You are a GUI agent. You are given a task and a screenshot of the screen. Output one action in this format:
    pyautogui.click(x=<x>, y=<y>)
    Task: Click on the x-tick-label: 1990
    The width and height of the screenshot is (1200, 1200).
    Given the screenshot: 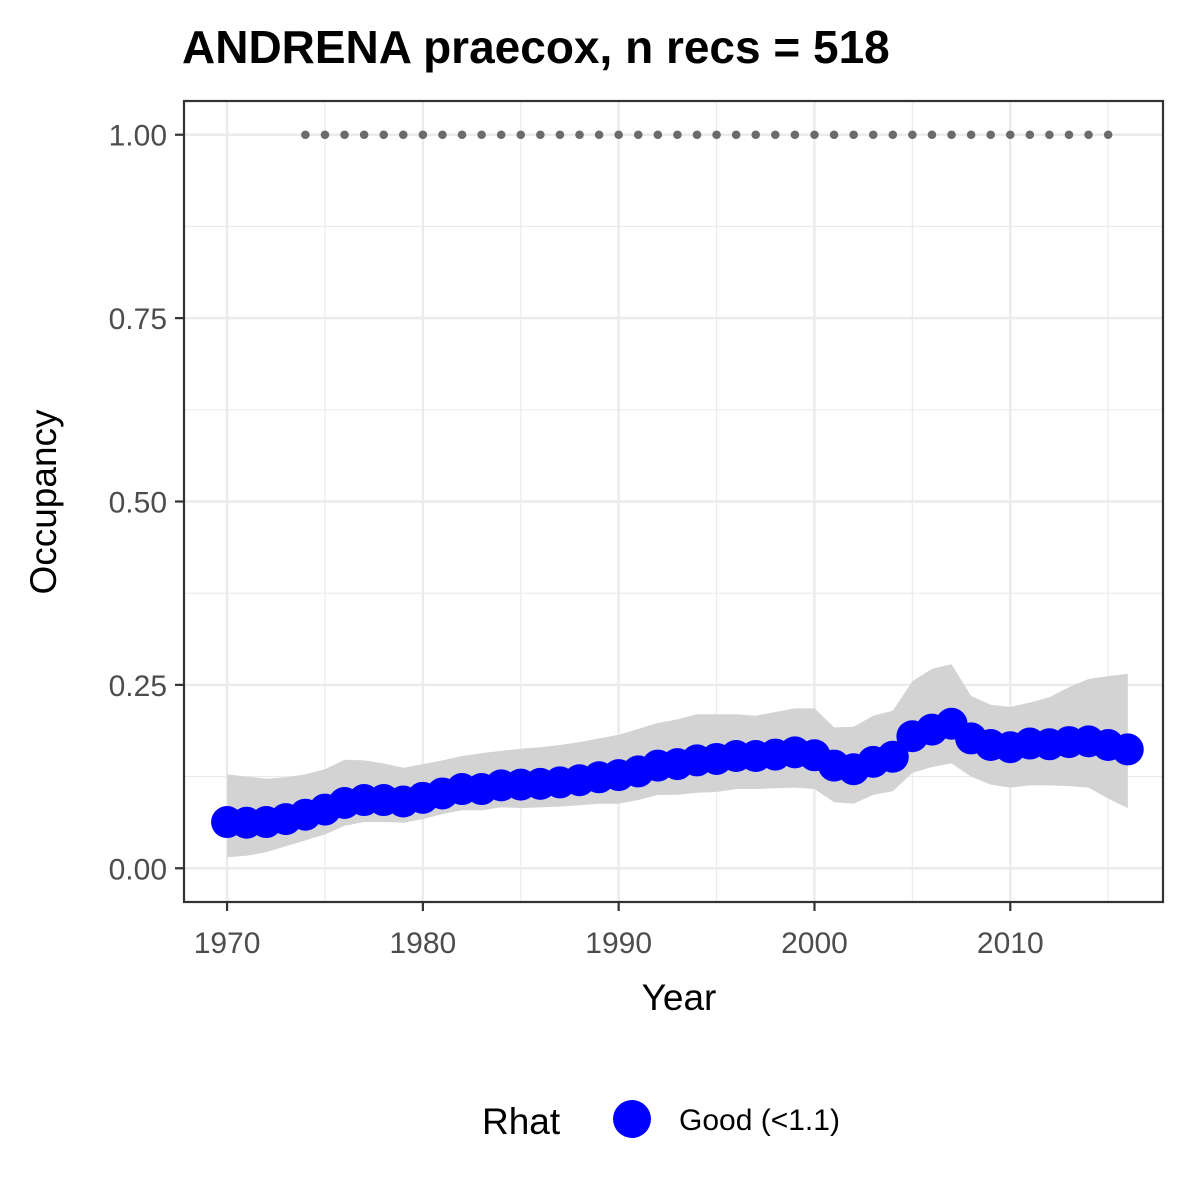 What is the action you would take?
    pyautogui.click(x=618, y=943)
    